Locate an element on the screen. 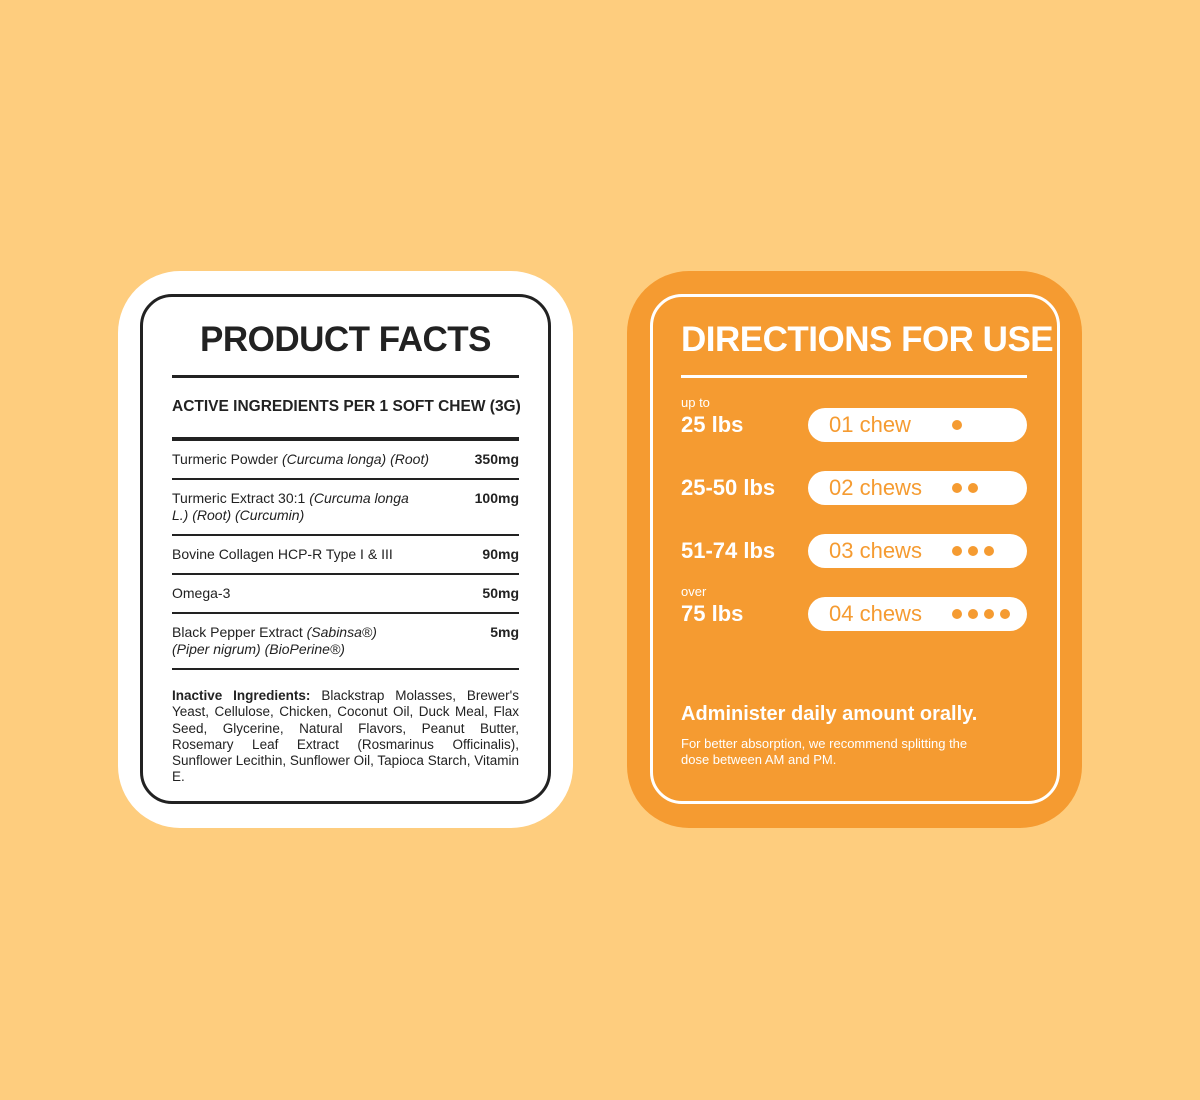 The height and width of the screenshot is (1100, 1200). dose-chews: 01 chew is located at coordinates (870, 424).